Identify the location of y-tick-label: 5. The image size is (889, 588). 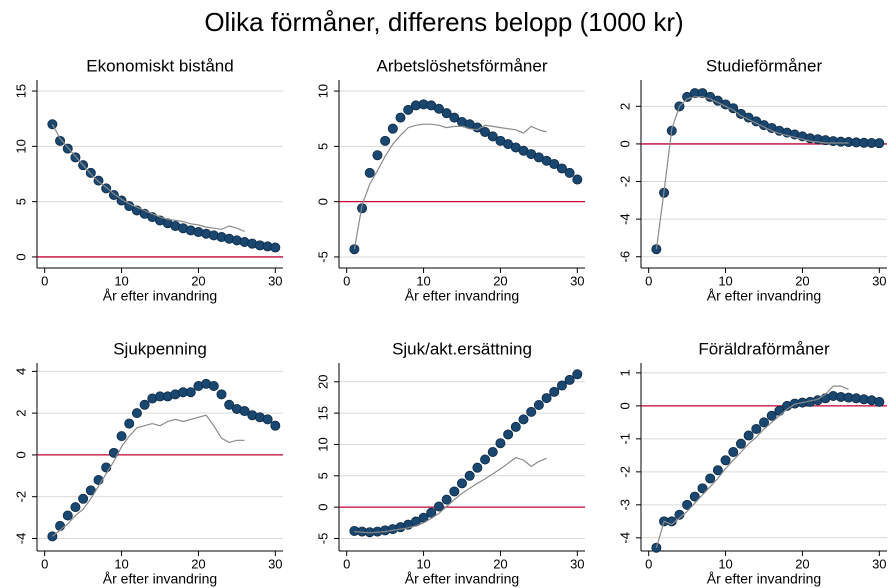
(322, 475).